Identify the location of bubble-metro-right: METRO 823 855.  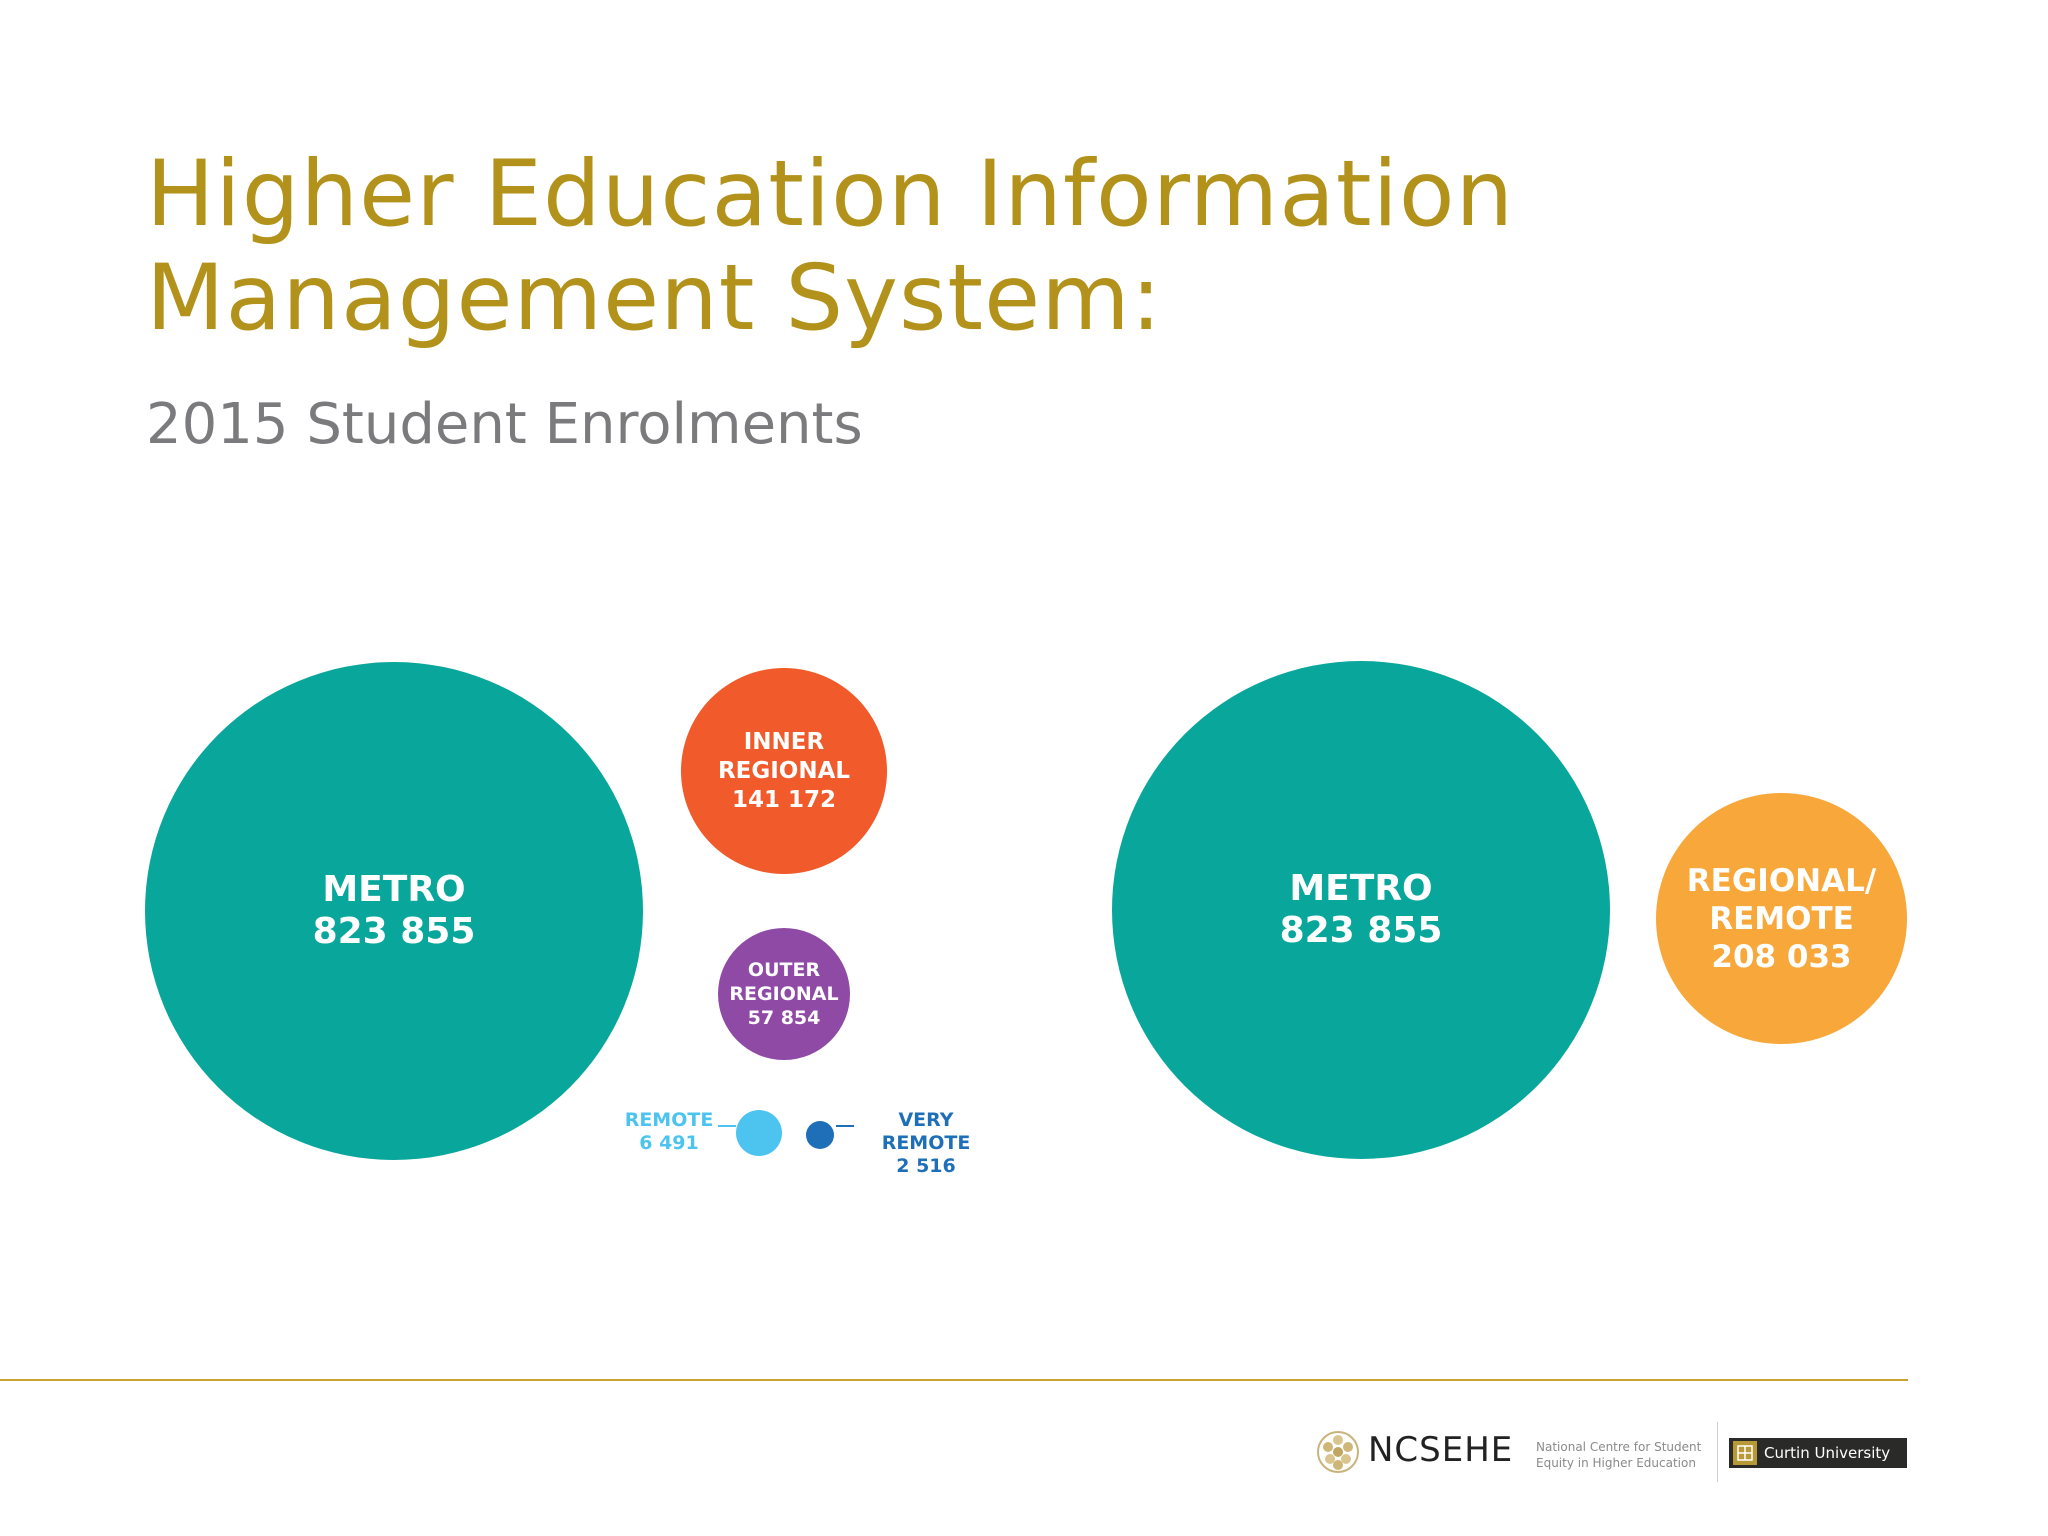
(1361, 910).